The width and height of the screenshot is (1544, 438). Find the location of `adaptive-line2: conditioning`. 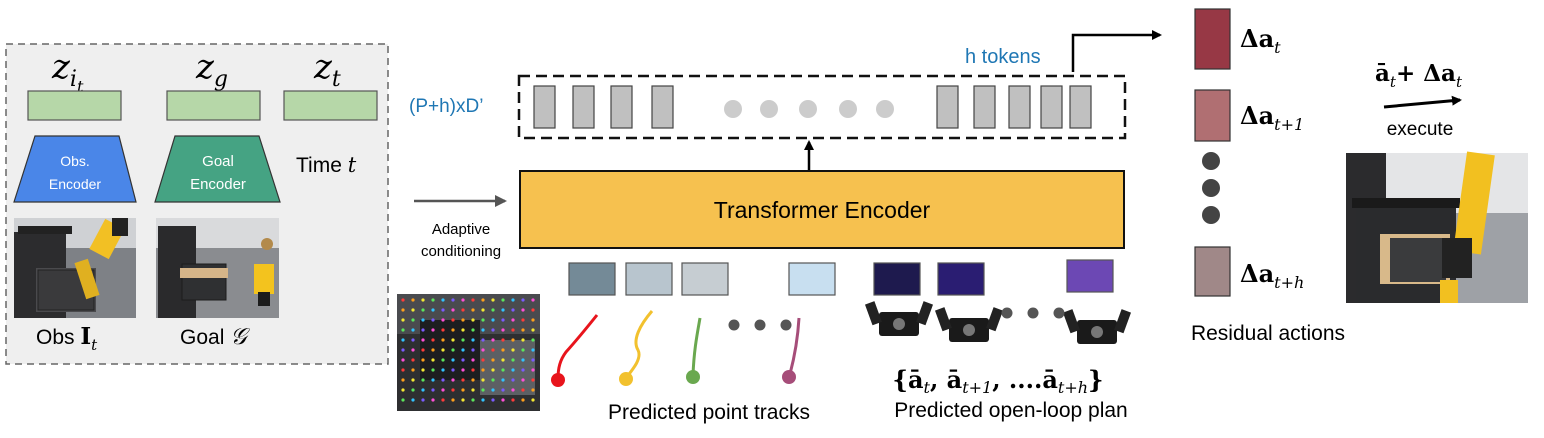

adaptive-line2: conditioning is located at coordinates (461, 251).